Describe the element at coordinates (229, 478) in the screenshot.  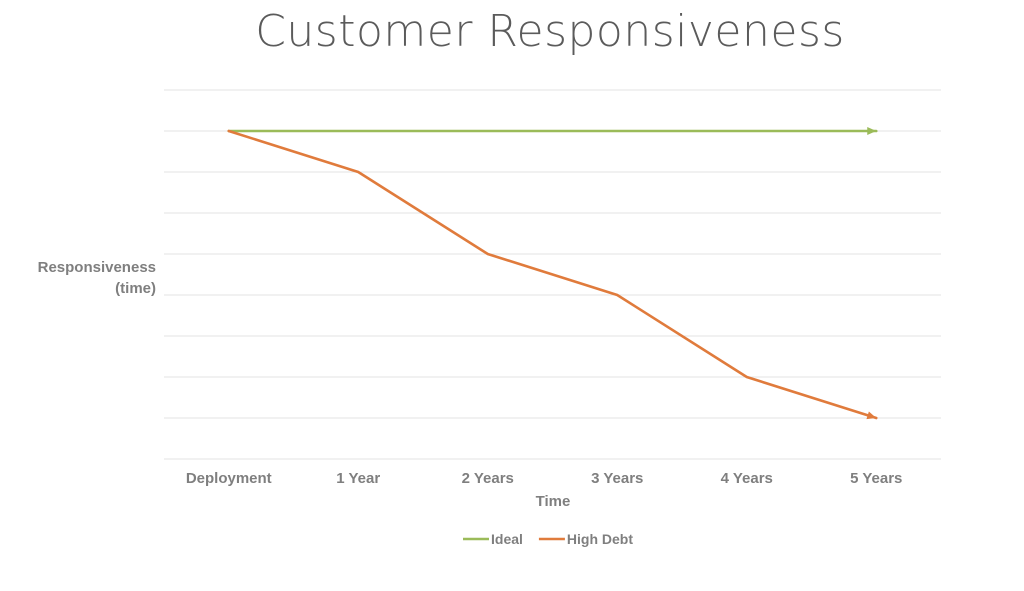
I see `x-tick-label: Deployment` at that location.